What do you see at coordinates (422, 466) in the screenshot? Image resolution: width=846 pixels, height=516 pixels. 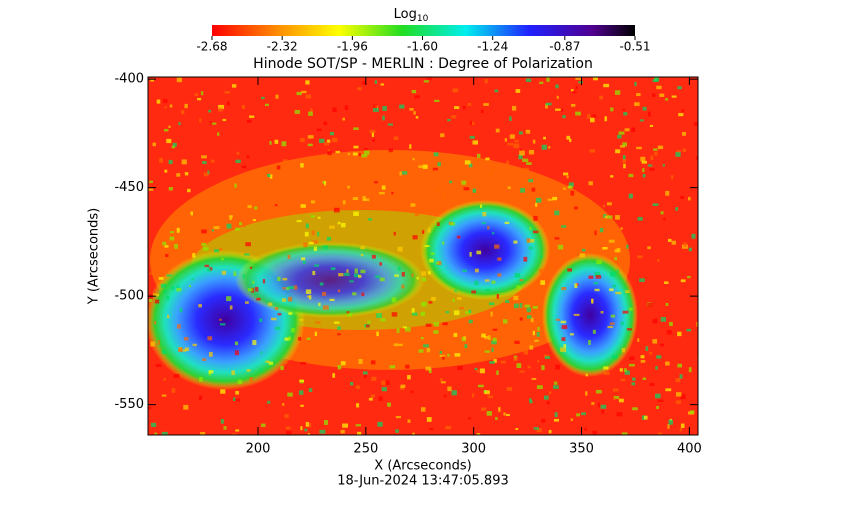 I see `x-axis-label: X (Arcseconds)` at bounding box center [422, 466].